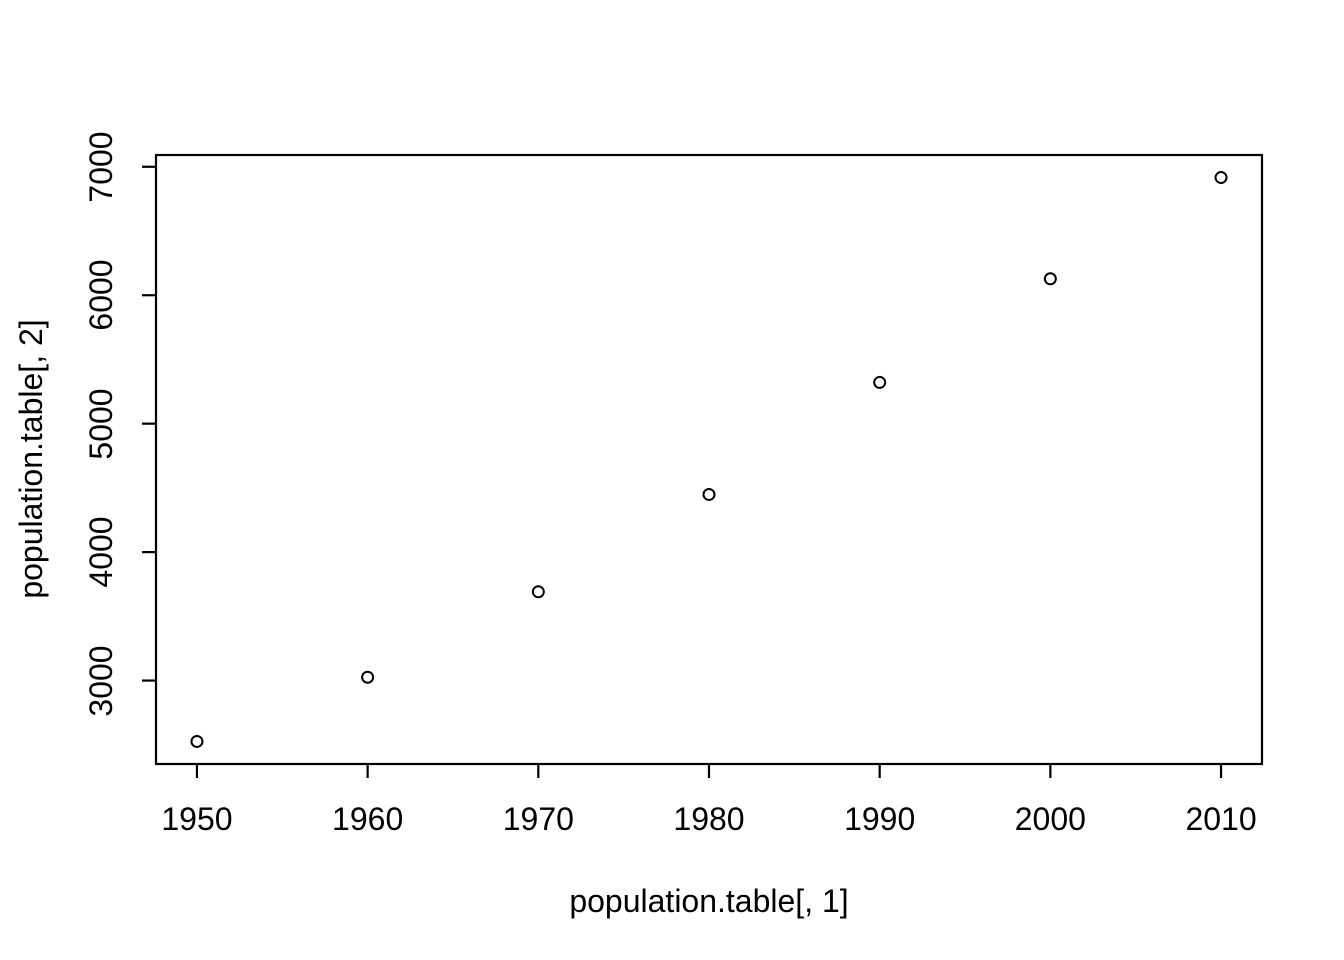 The height and width of the screenshot is (960, 1344). I want to click on x-axis-title: population.table[, 1], so click(709, 901).